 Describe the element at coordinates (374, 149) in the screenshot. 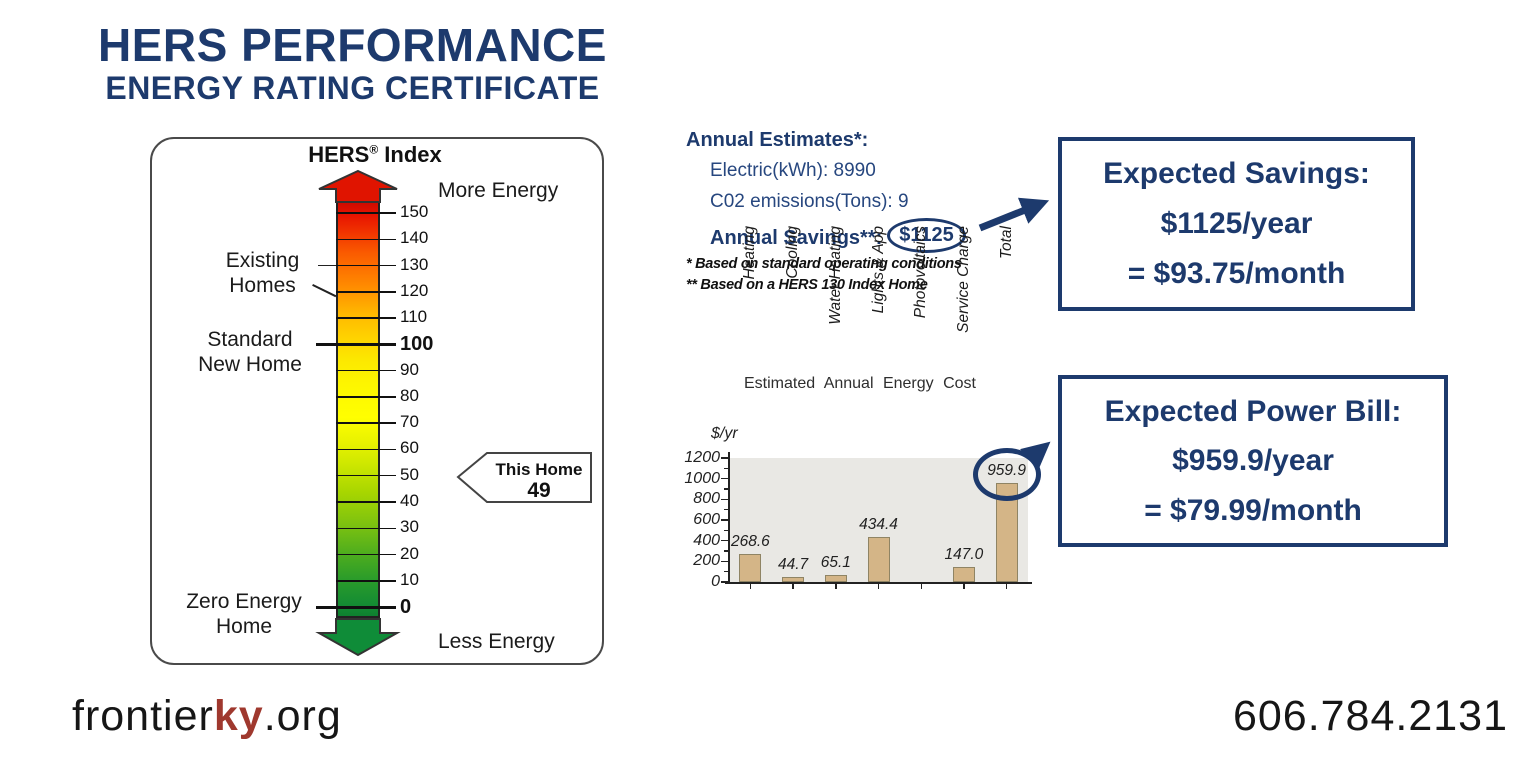

I see `registered-mark: ®` at that location.